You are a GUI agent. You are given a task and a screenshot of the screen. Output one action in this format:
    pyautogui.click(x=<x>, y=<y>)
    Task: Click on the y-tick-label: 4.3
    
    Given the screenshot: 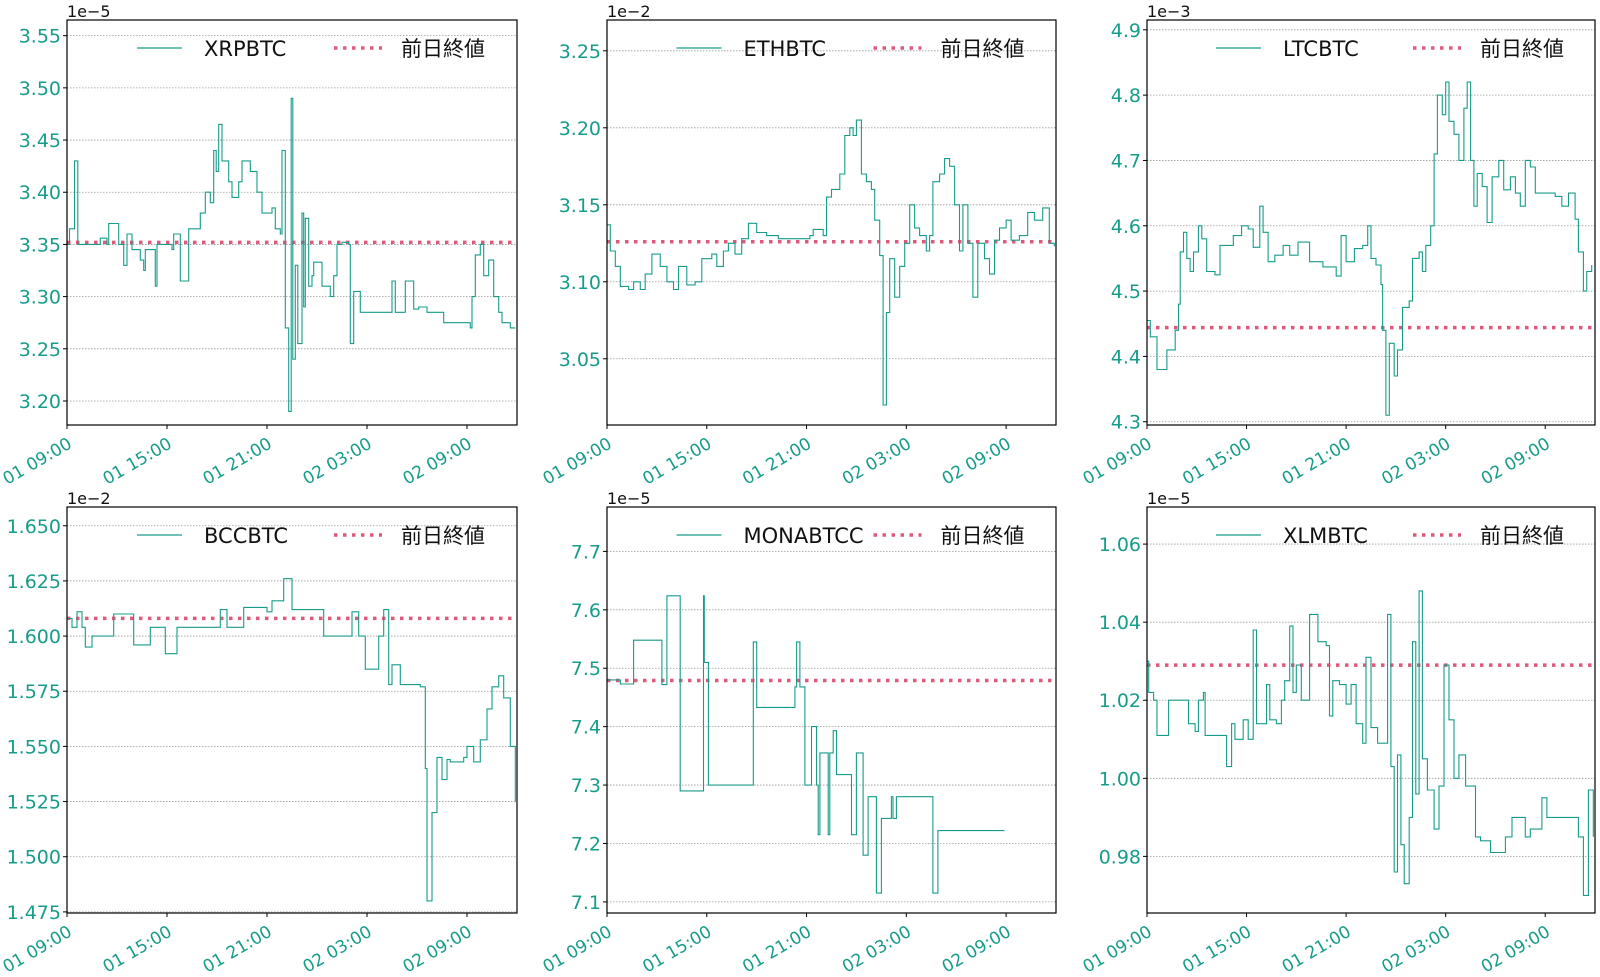 What is the action you would take?
    pyautogui.click(x=1126, y=423)
    